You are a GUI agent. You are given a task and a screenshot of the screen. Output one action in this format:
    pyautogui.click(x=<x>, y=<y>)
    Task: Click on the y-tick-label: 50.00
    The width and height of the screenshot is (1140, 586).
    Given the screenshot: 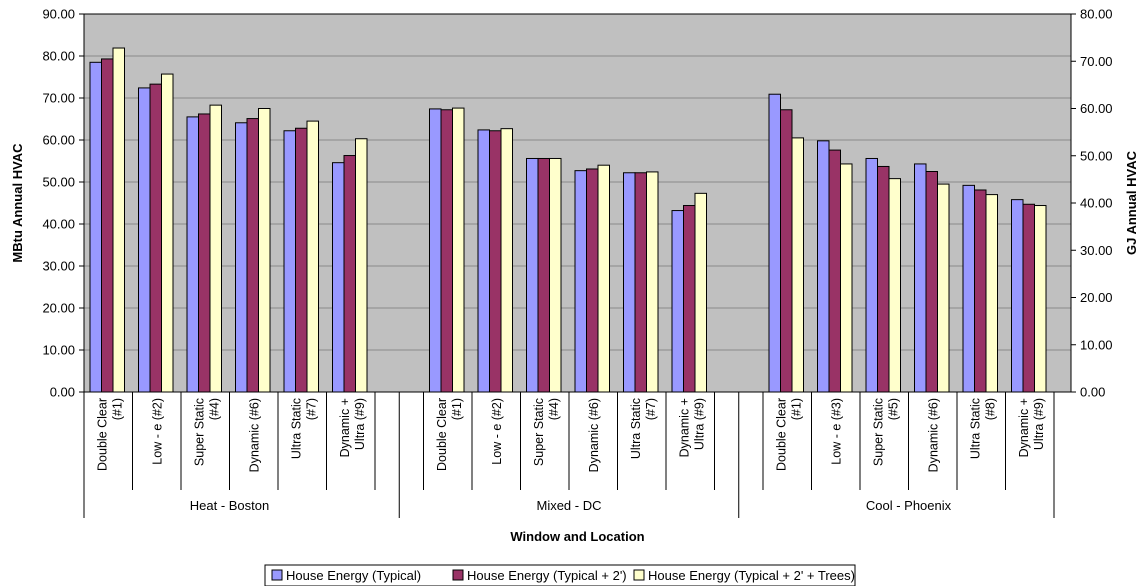 What is the action you would take?
    pyautogui.click(x=58, y=182)
    